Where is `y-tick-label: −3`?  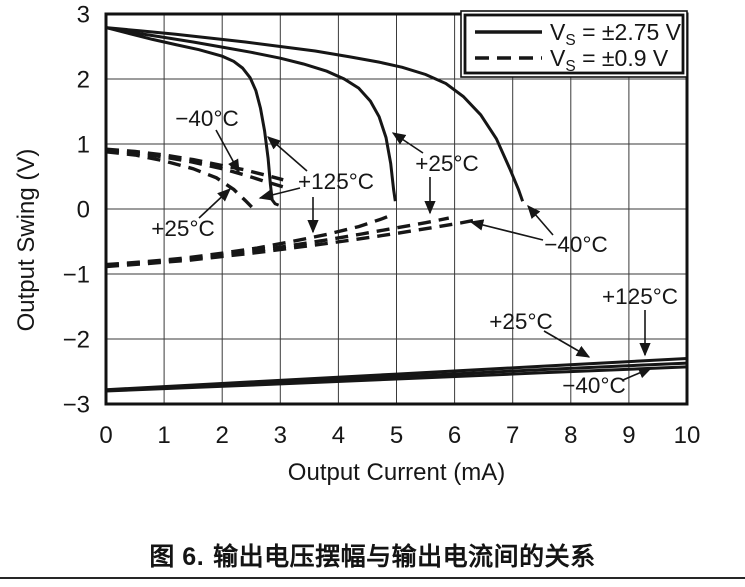
y-tick-label: −3 is located at coordinates (76, 405).